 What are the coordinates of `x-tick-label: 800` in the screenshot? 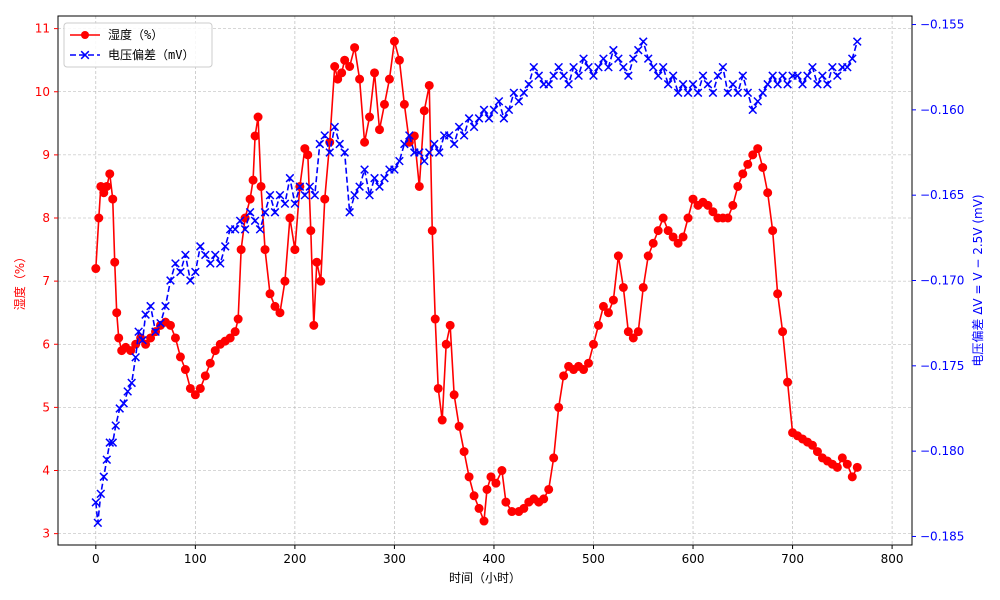 It's located at (892, 559).